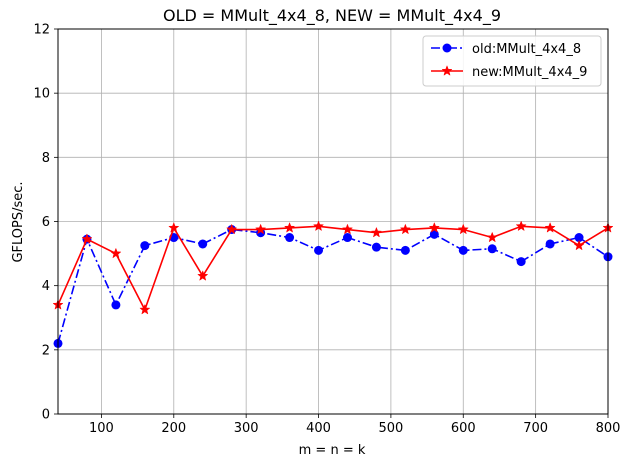  I want to click on y-tick-label: 2, so click(46, 350).